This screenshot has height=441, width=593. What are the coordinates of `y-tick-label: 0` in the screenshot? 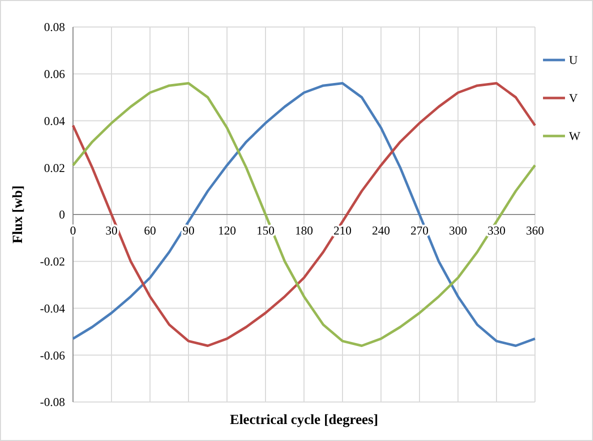 It's located at (62, 215).